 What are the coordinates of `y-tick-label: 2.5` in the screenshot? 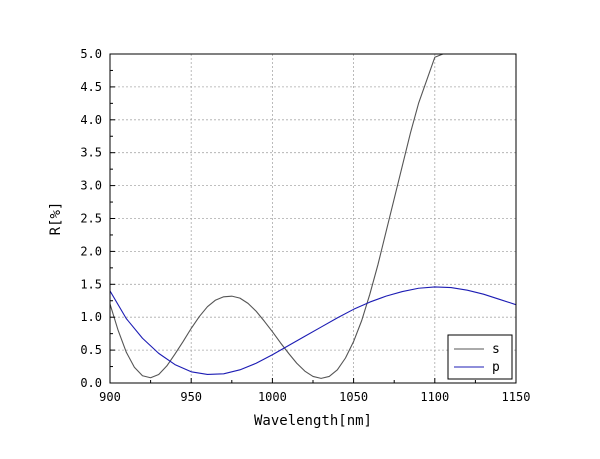 It's located at (91, 219).